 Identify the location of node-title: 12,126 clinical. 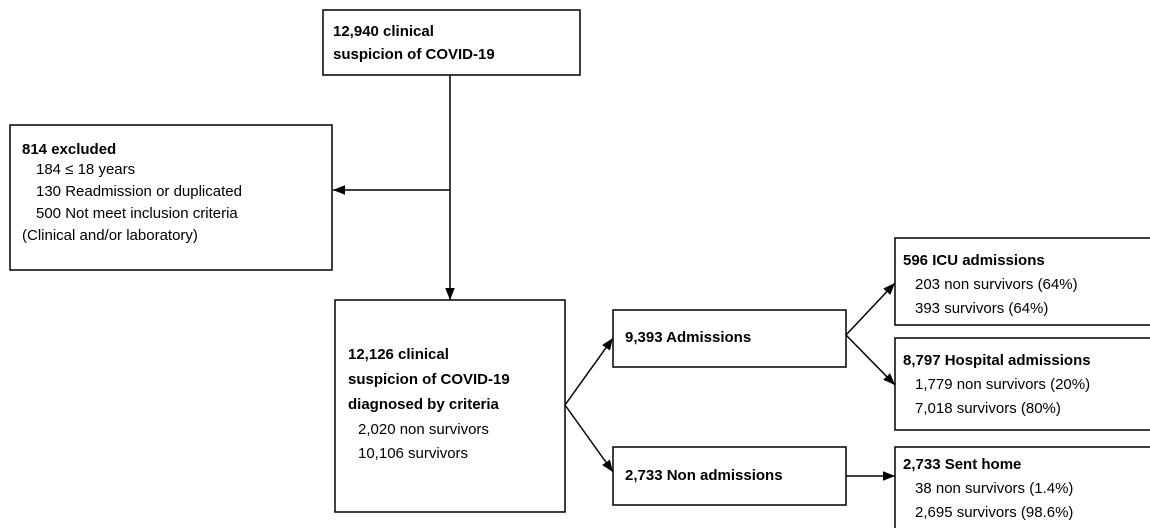
(398, 354).